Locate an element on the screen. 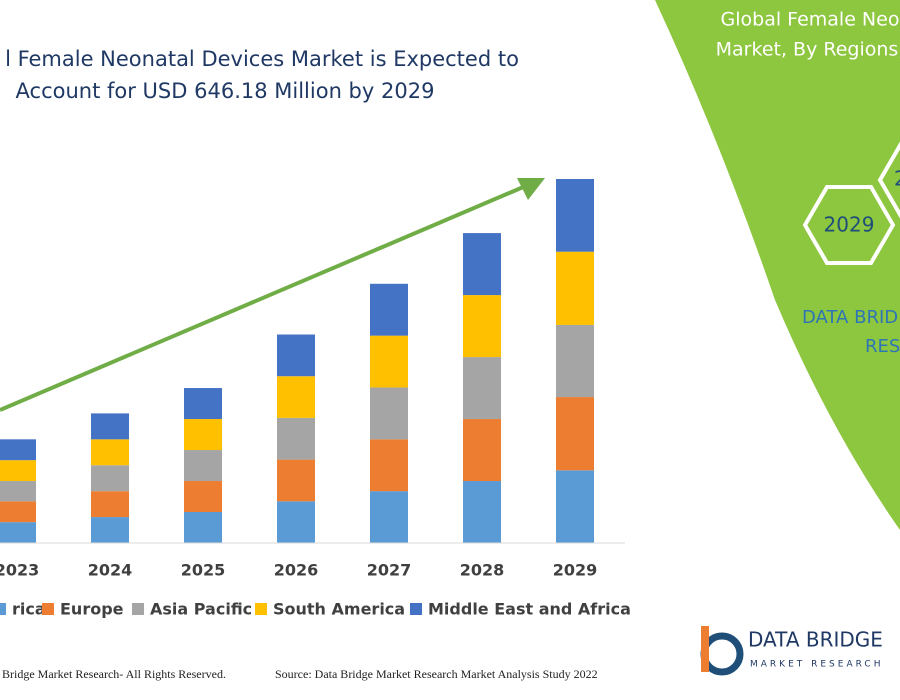 This screenshot has height=700, width=900. legend-label: South America is located at coordinates (339, 609).